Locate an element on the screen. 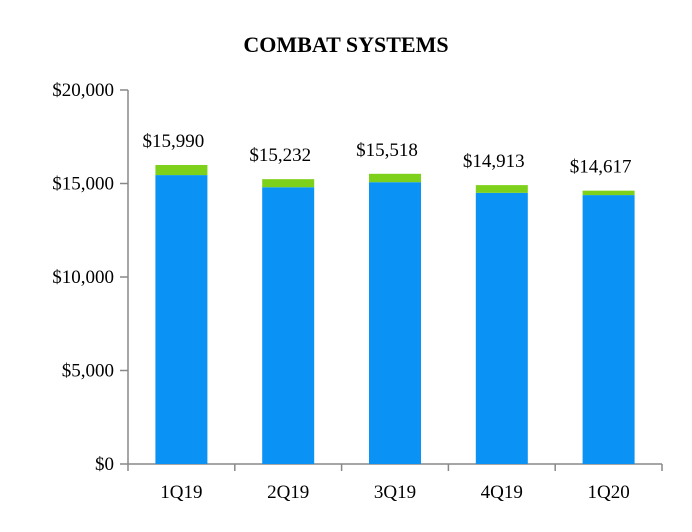  x-tick-label: 3Q19 is located at coordinates (395, 492).